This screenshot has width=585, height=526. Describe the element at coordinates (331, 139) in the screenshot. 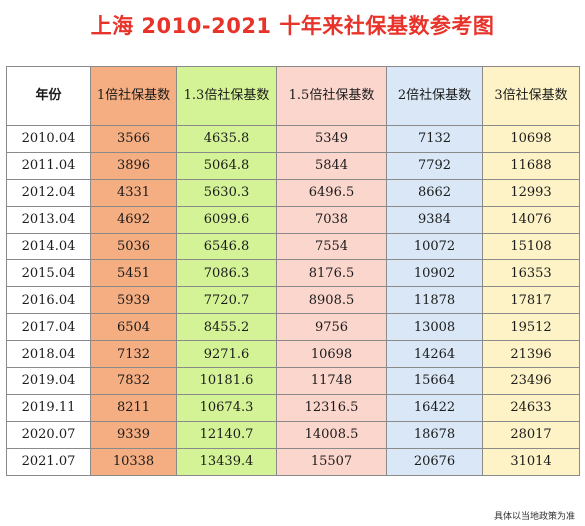

I see `cell-1-5x-base: 5349` at that location.